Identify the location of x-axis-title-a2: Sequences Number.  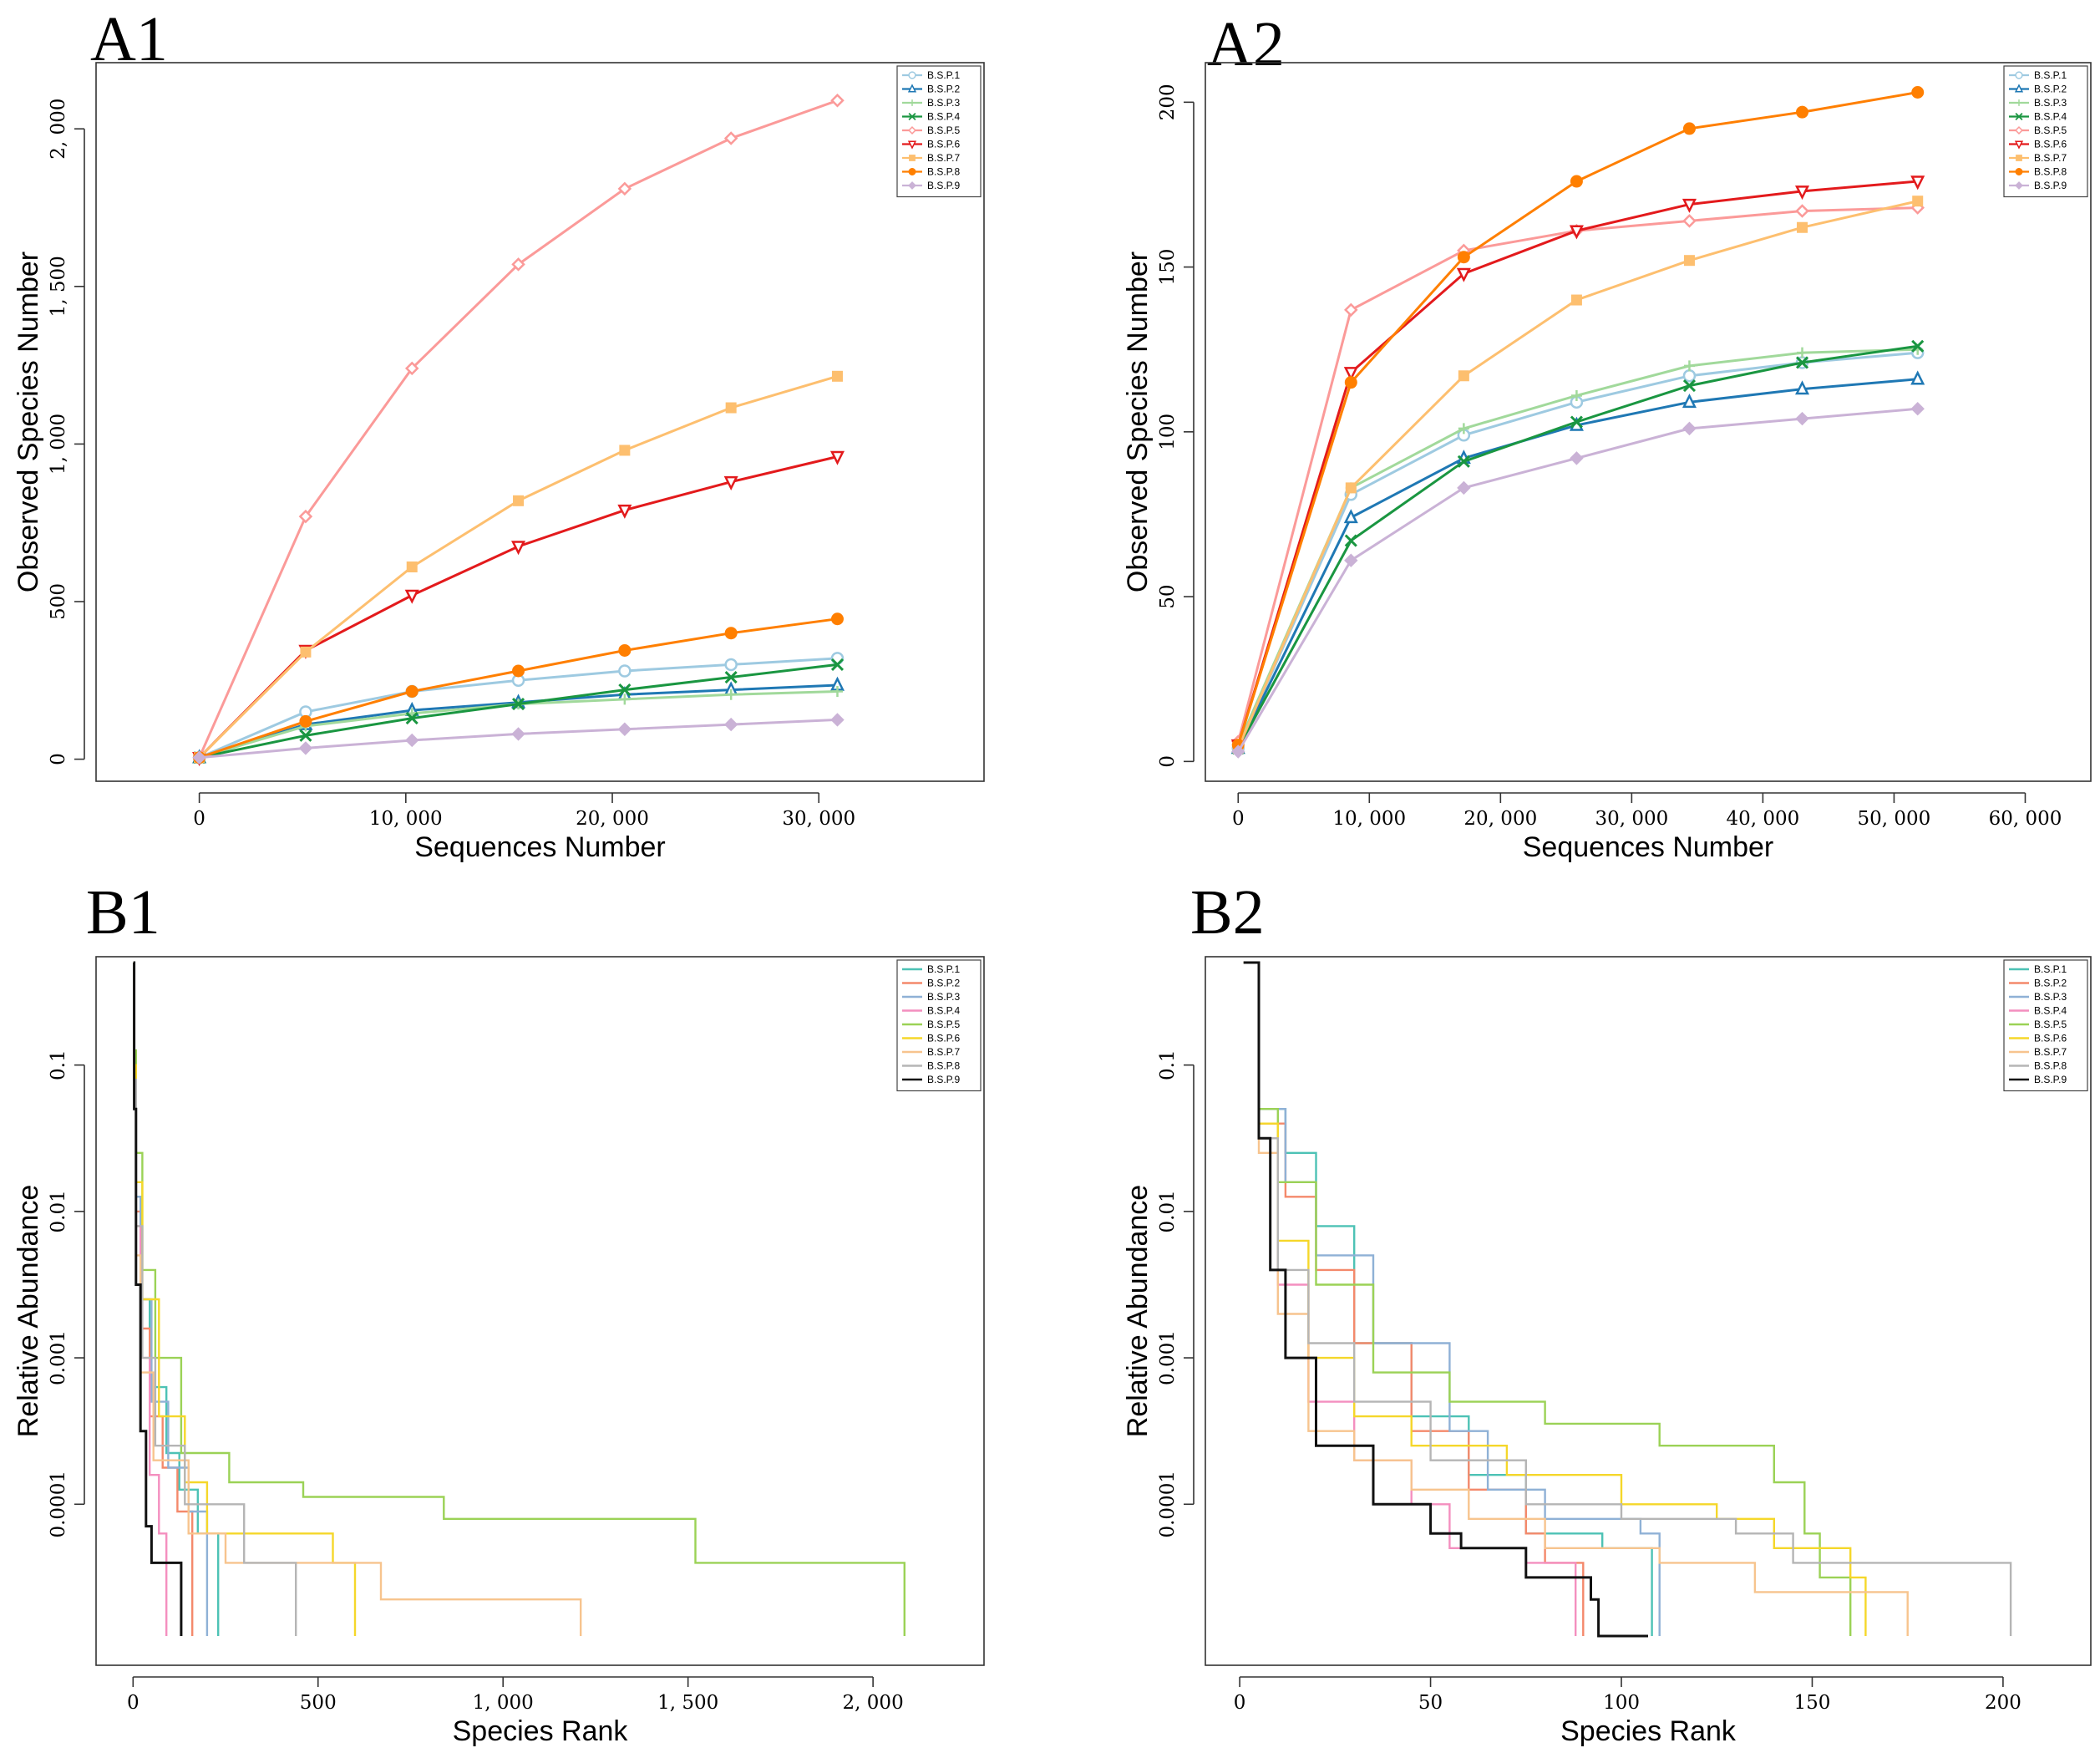
(1648, 847).